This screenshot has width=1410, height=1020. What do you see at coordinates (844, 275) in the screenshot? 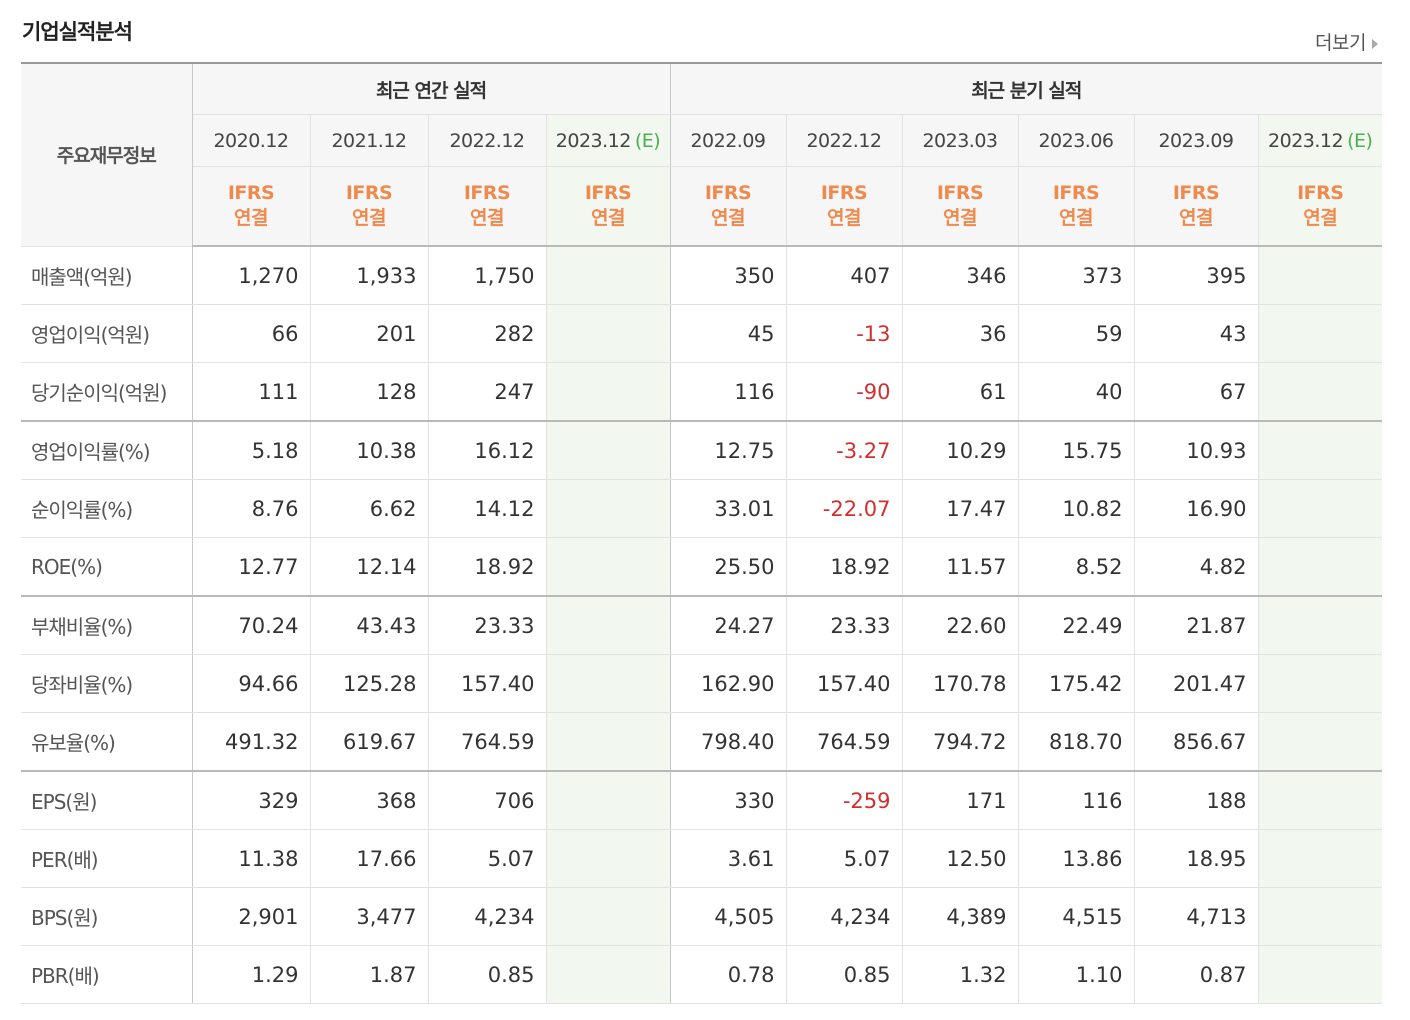
I see `value-cell: 407` at bounding box center [844, 275].